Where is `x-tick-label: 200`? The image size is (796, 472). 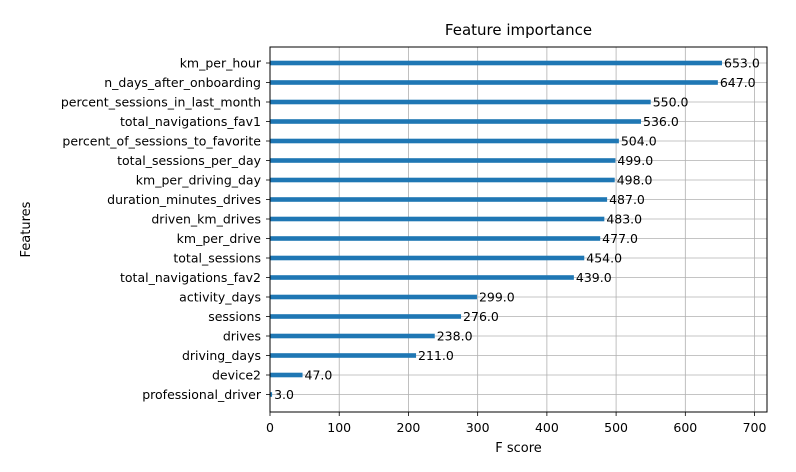 x-tick-label: 200 is located at coordinates (409, 427).